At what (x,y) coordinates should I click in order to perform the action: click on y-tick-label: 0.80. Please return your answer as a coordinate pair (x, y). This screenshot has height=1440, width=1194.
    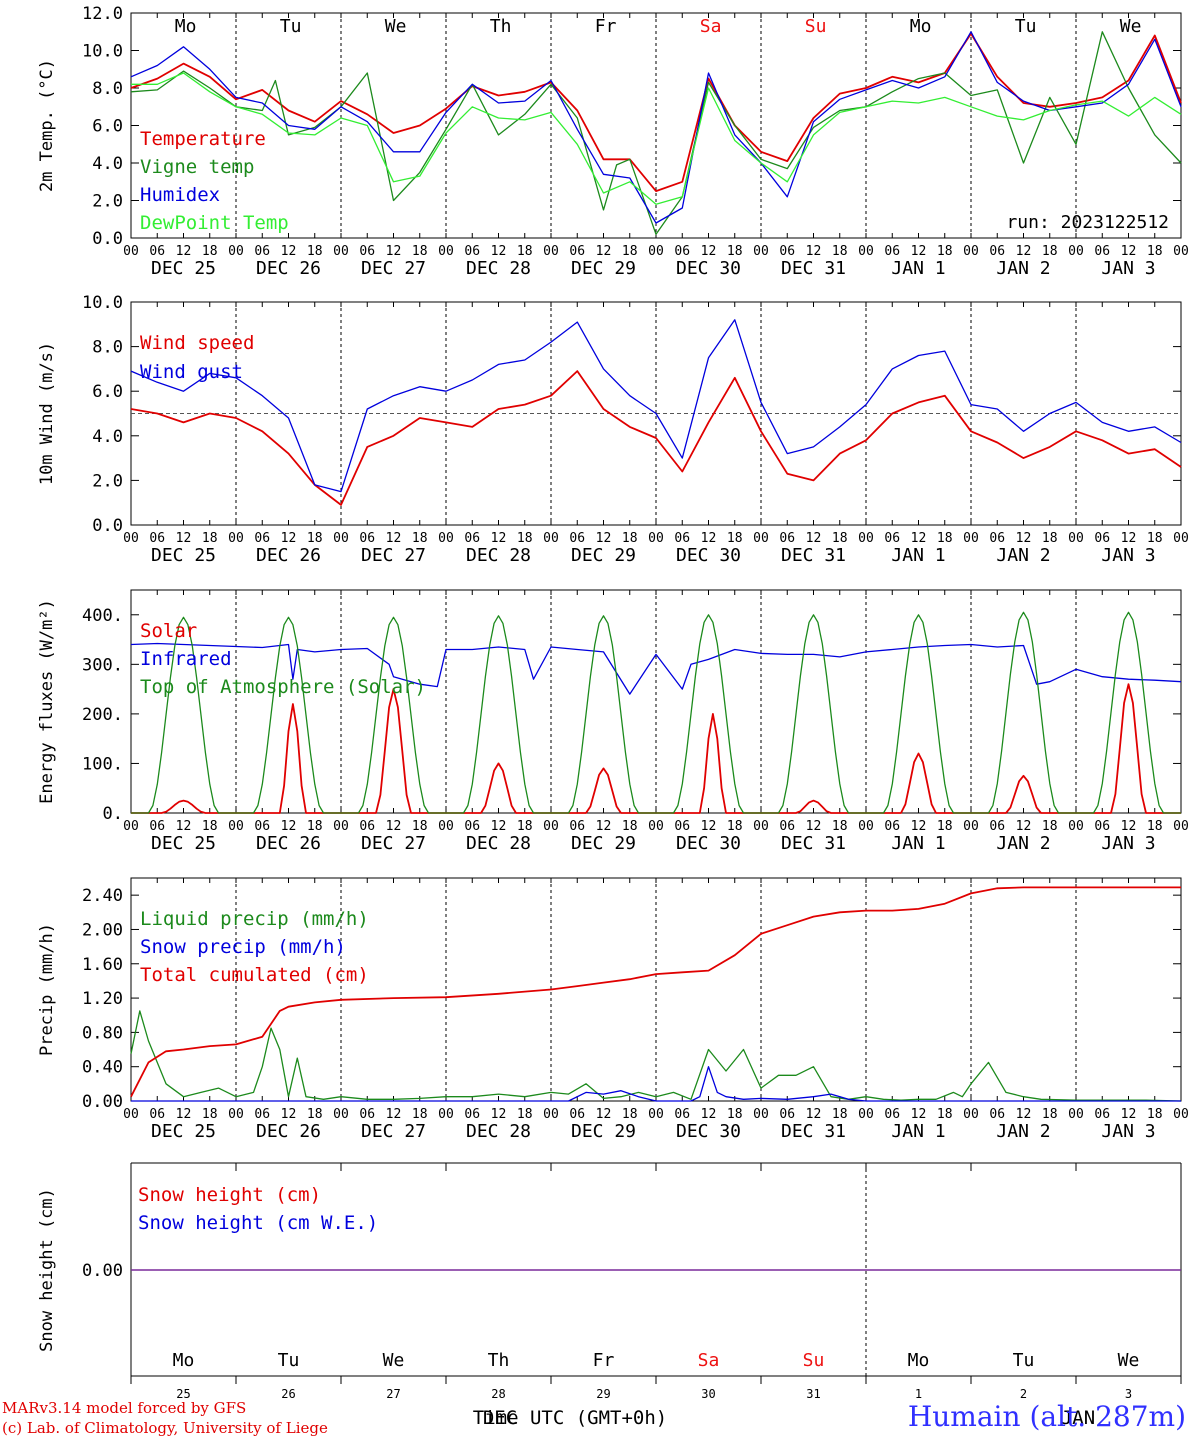
    Looking at the image, I should click on (102, 1033).